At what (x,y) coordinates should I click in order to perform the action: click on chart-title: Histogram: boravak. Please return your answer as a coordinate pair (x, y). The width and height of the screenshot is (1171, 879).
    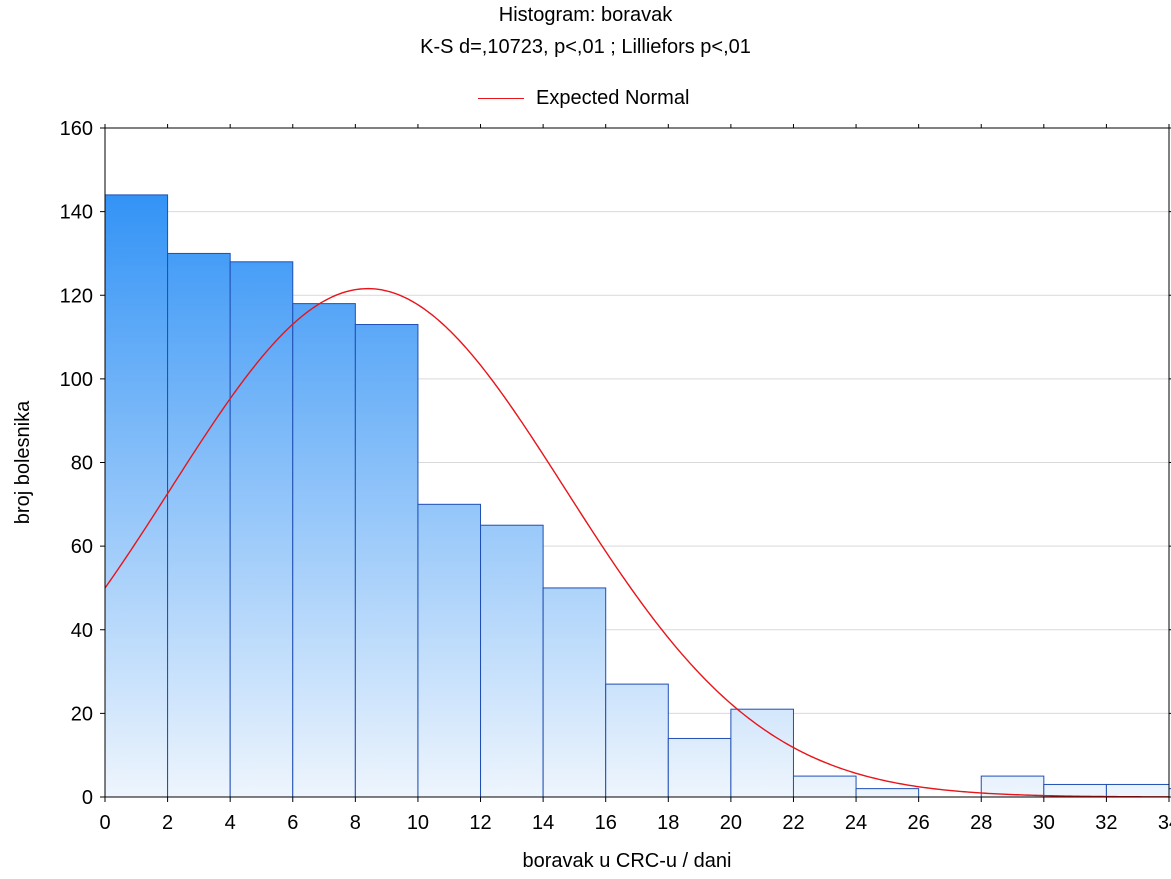
    Looking at the image, I should click on (585, 15).